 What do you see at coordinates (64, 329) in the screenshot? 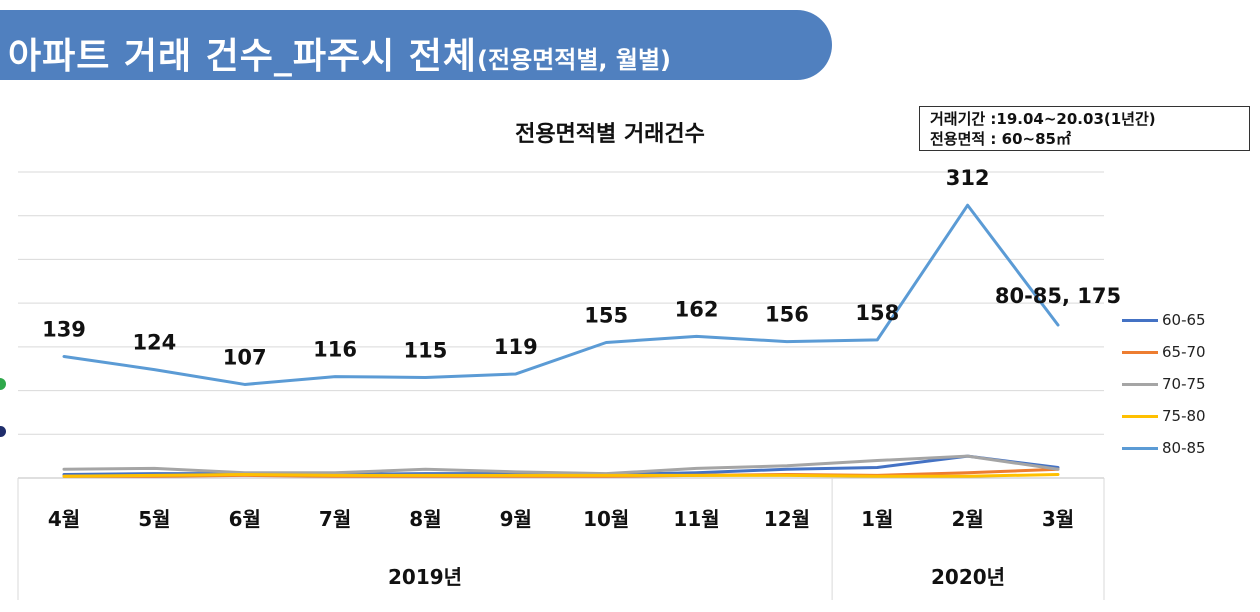
I see `data-label: 139` at bounding box center [64, 329].